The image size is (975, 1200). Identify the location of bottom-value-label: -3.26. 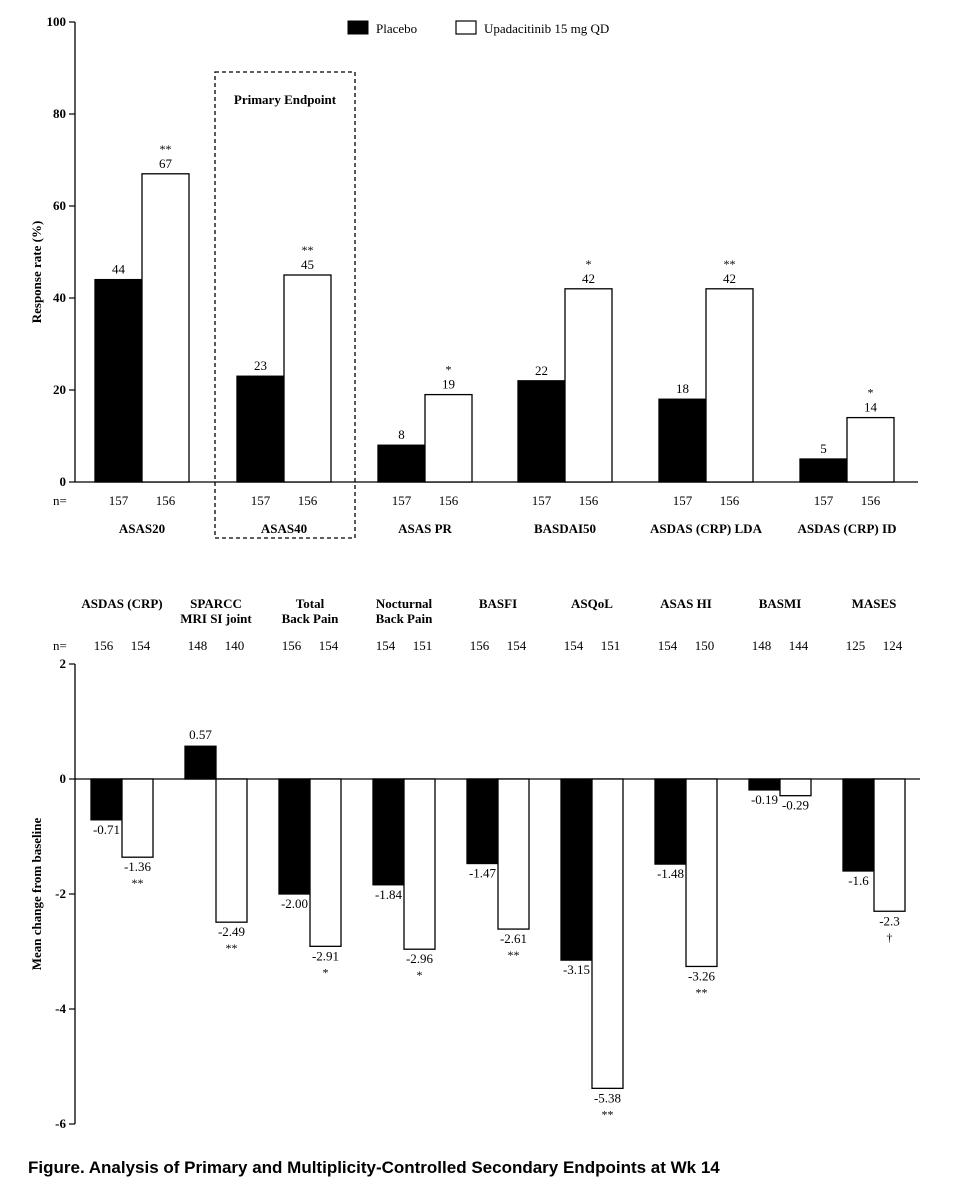
(702, 975).